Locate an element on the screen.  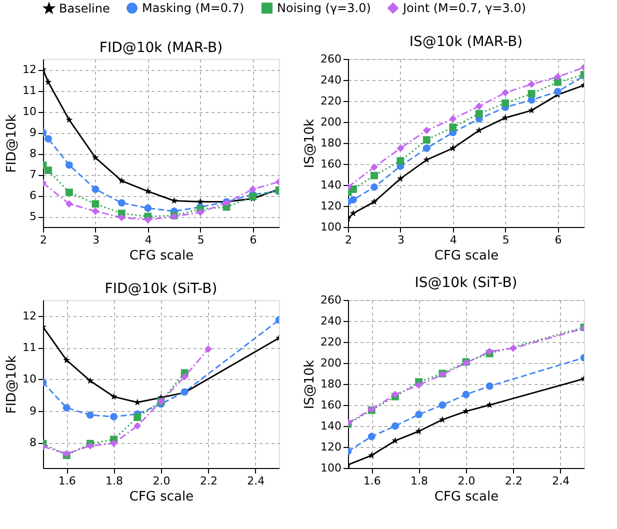
y-tick-label: 7 is located at coordinates (33, 174).